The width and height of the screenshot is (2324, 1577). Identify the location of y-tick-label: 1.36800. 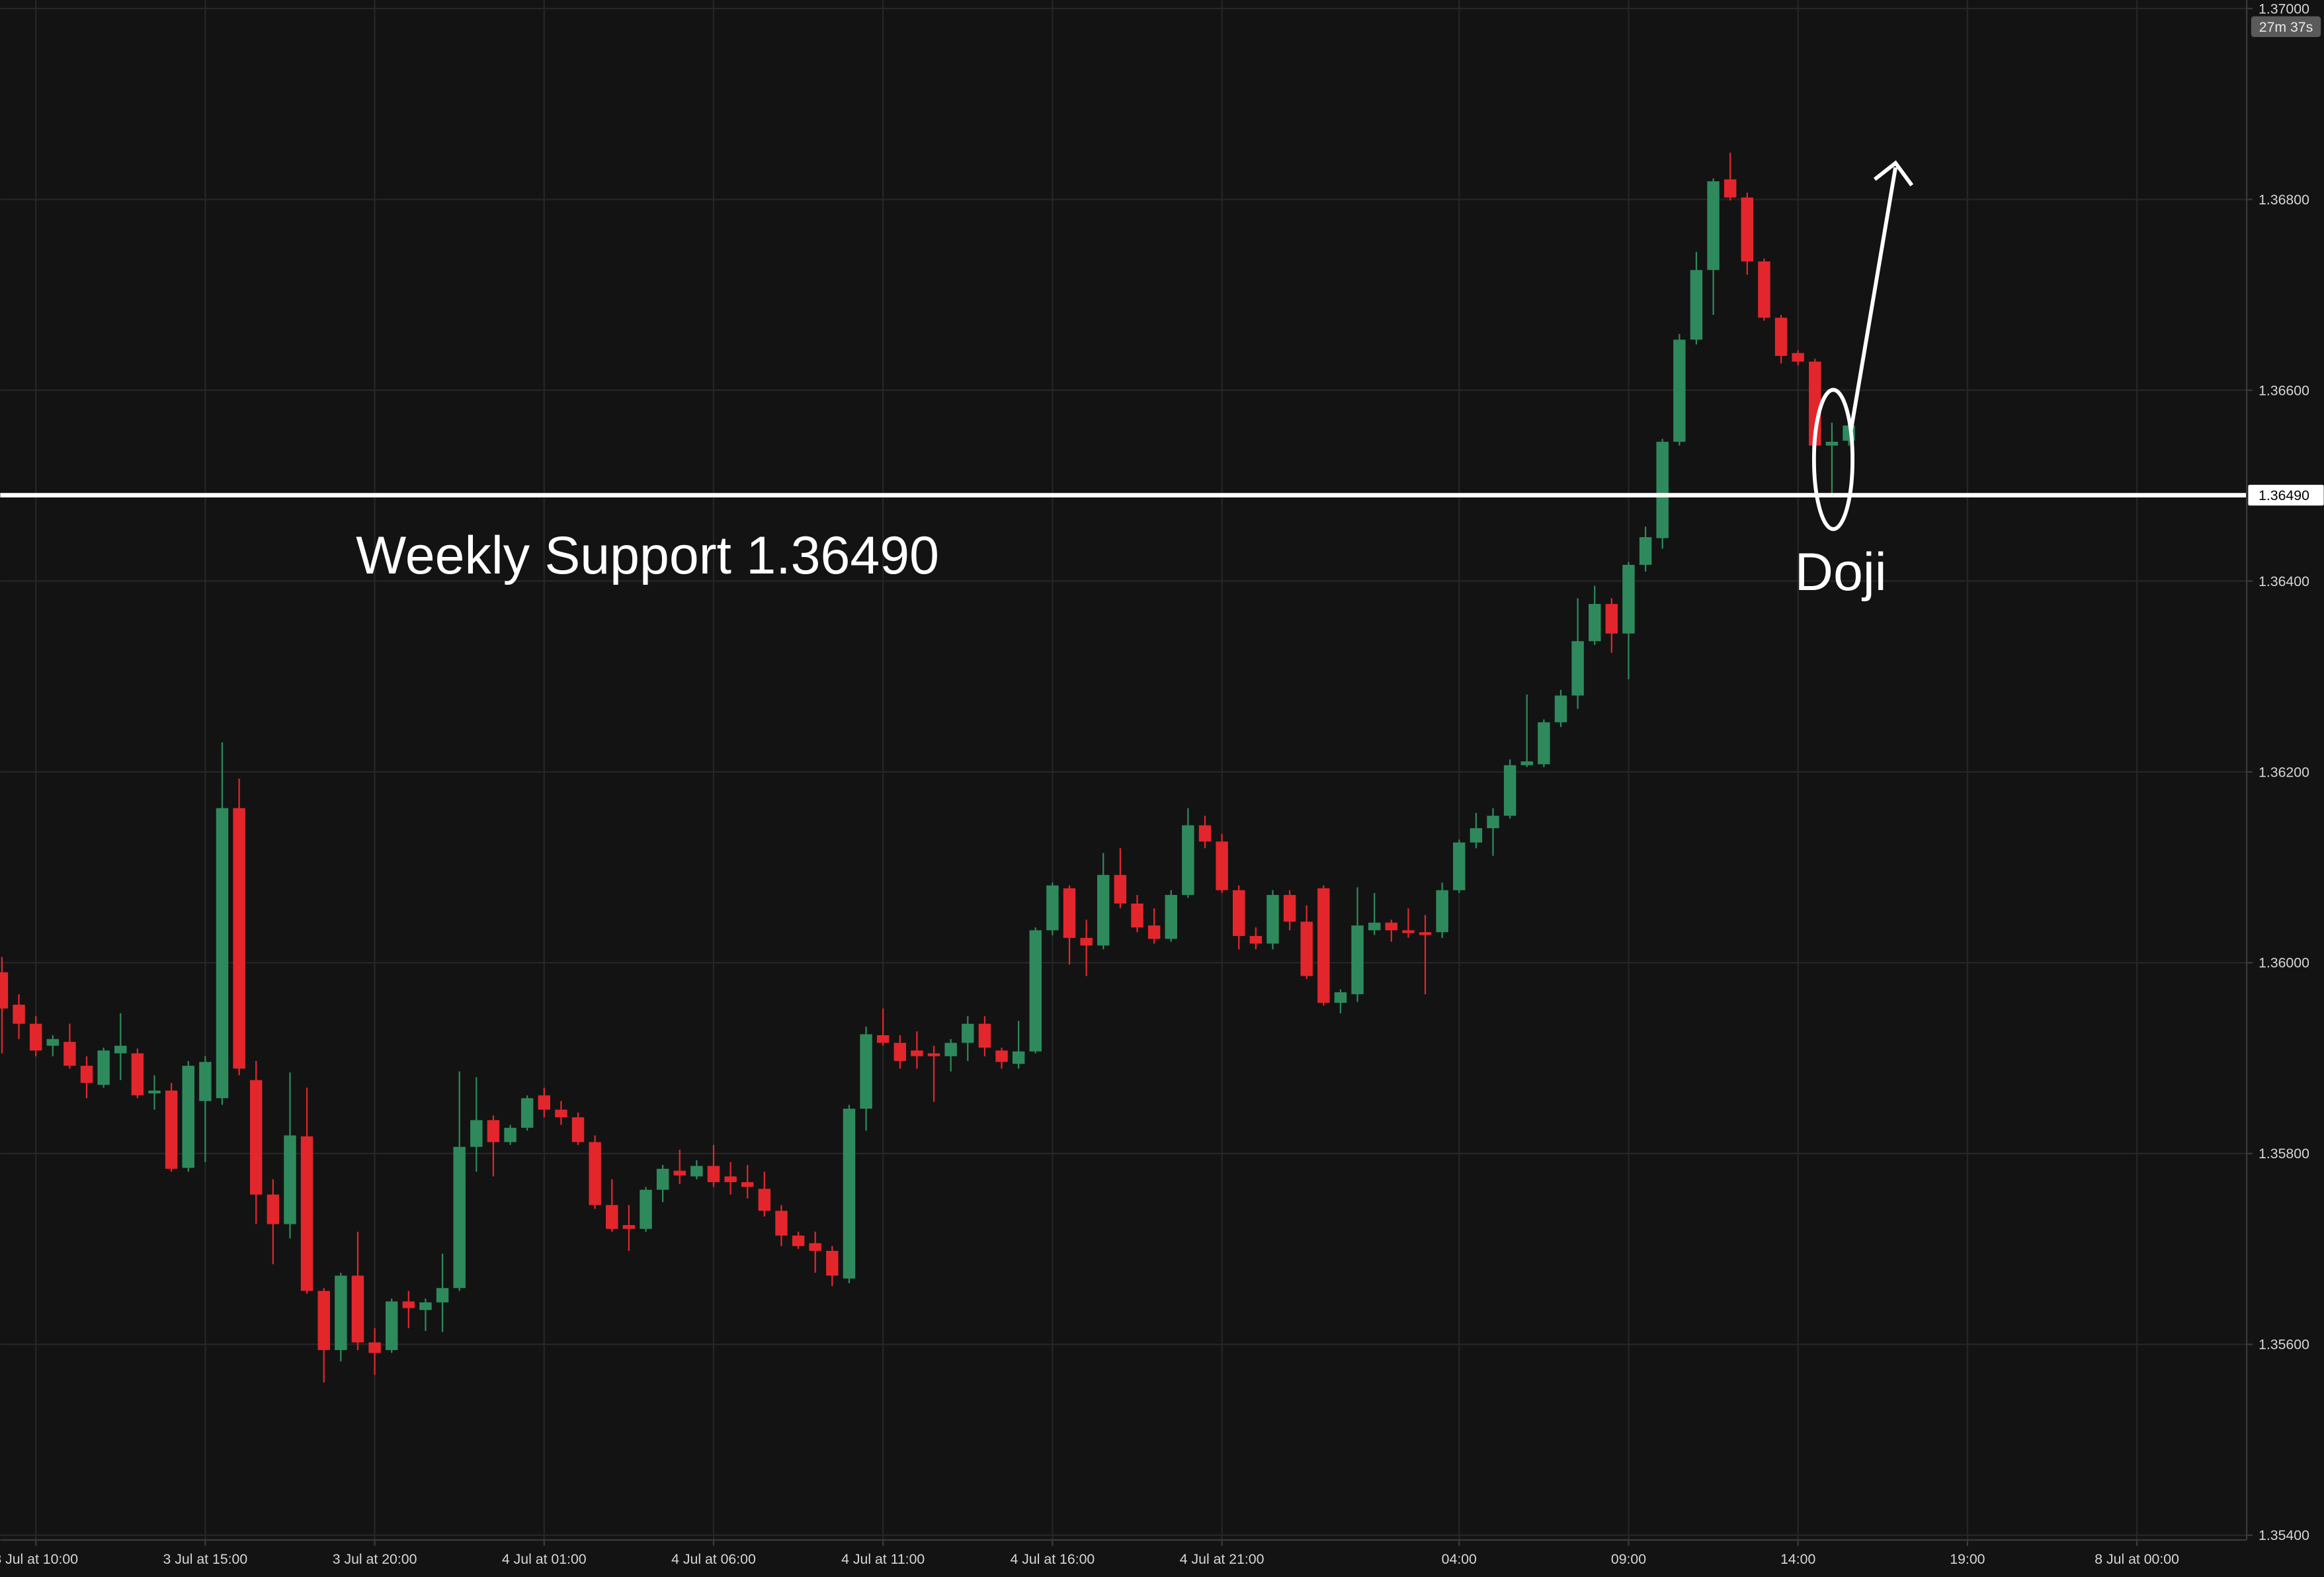
(2284, 200).